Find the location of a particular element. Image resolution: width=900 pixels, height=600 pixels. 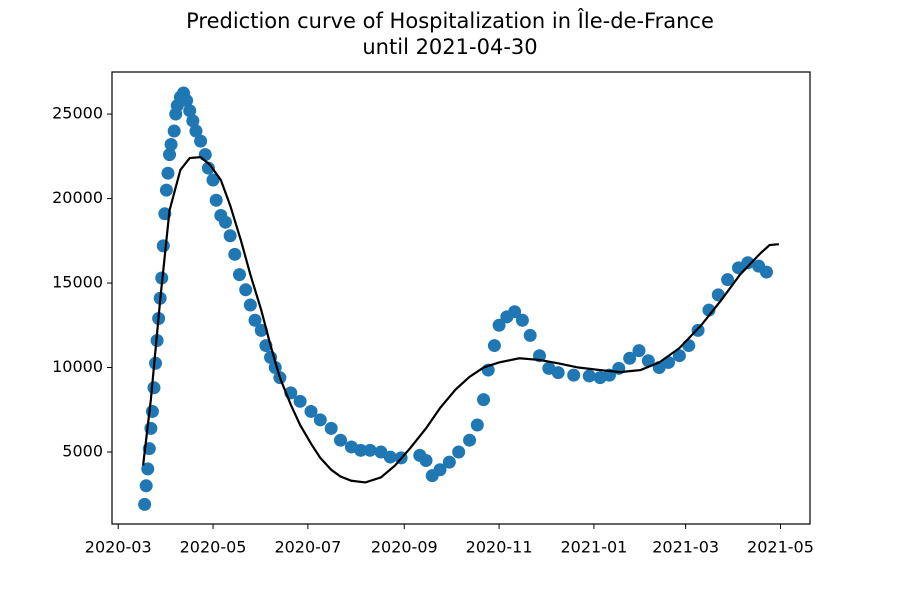

y-tick-label: 15000 is located at coordinates (77, 282).